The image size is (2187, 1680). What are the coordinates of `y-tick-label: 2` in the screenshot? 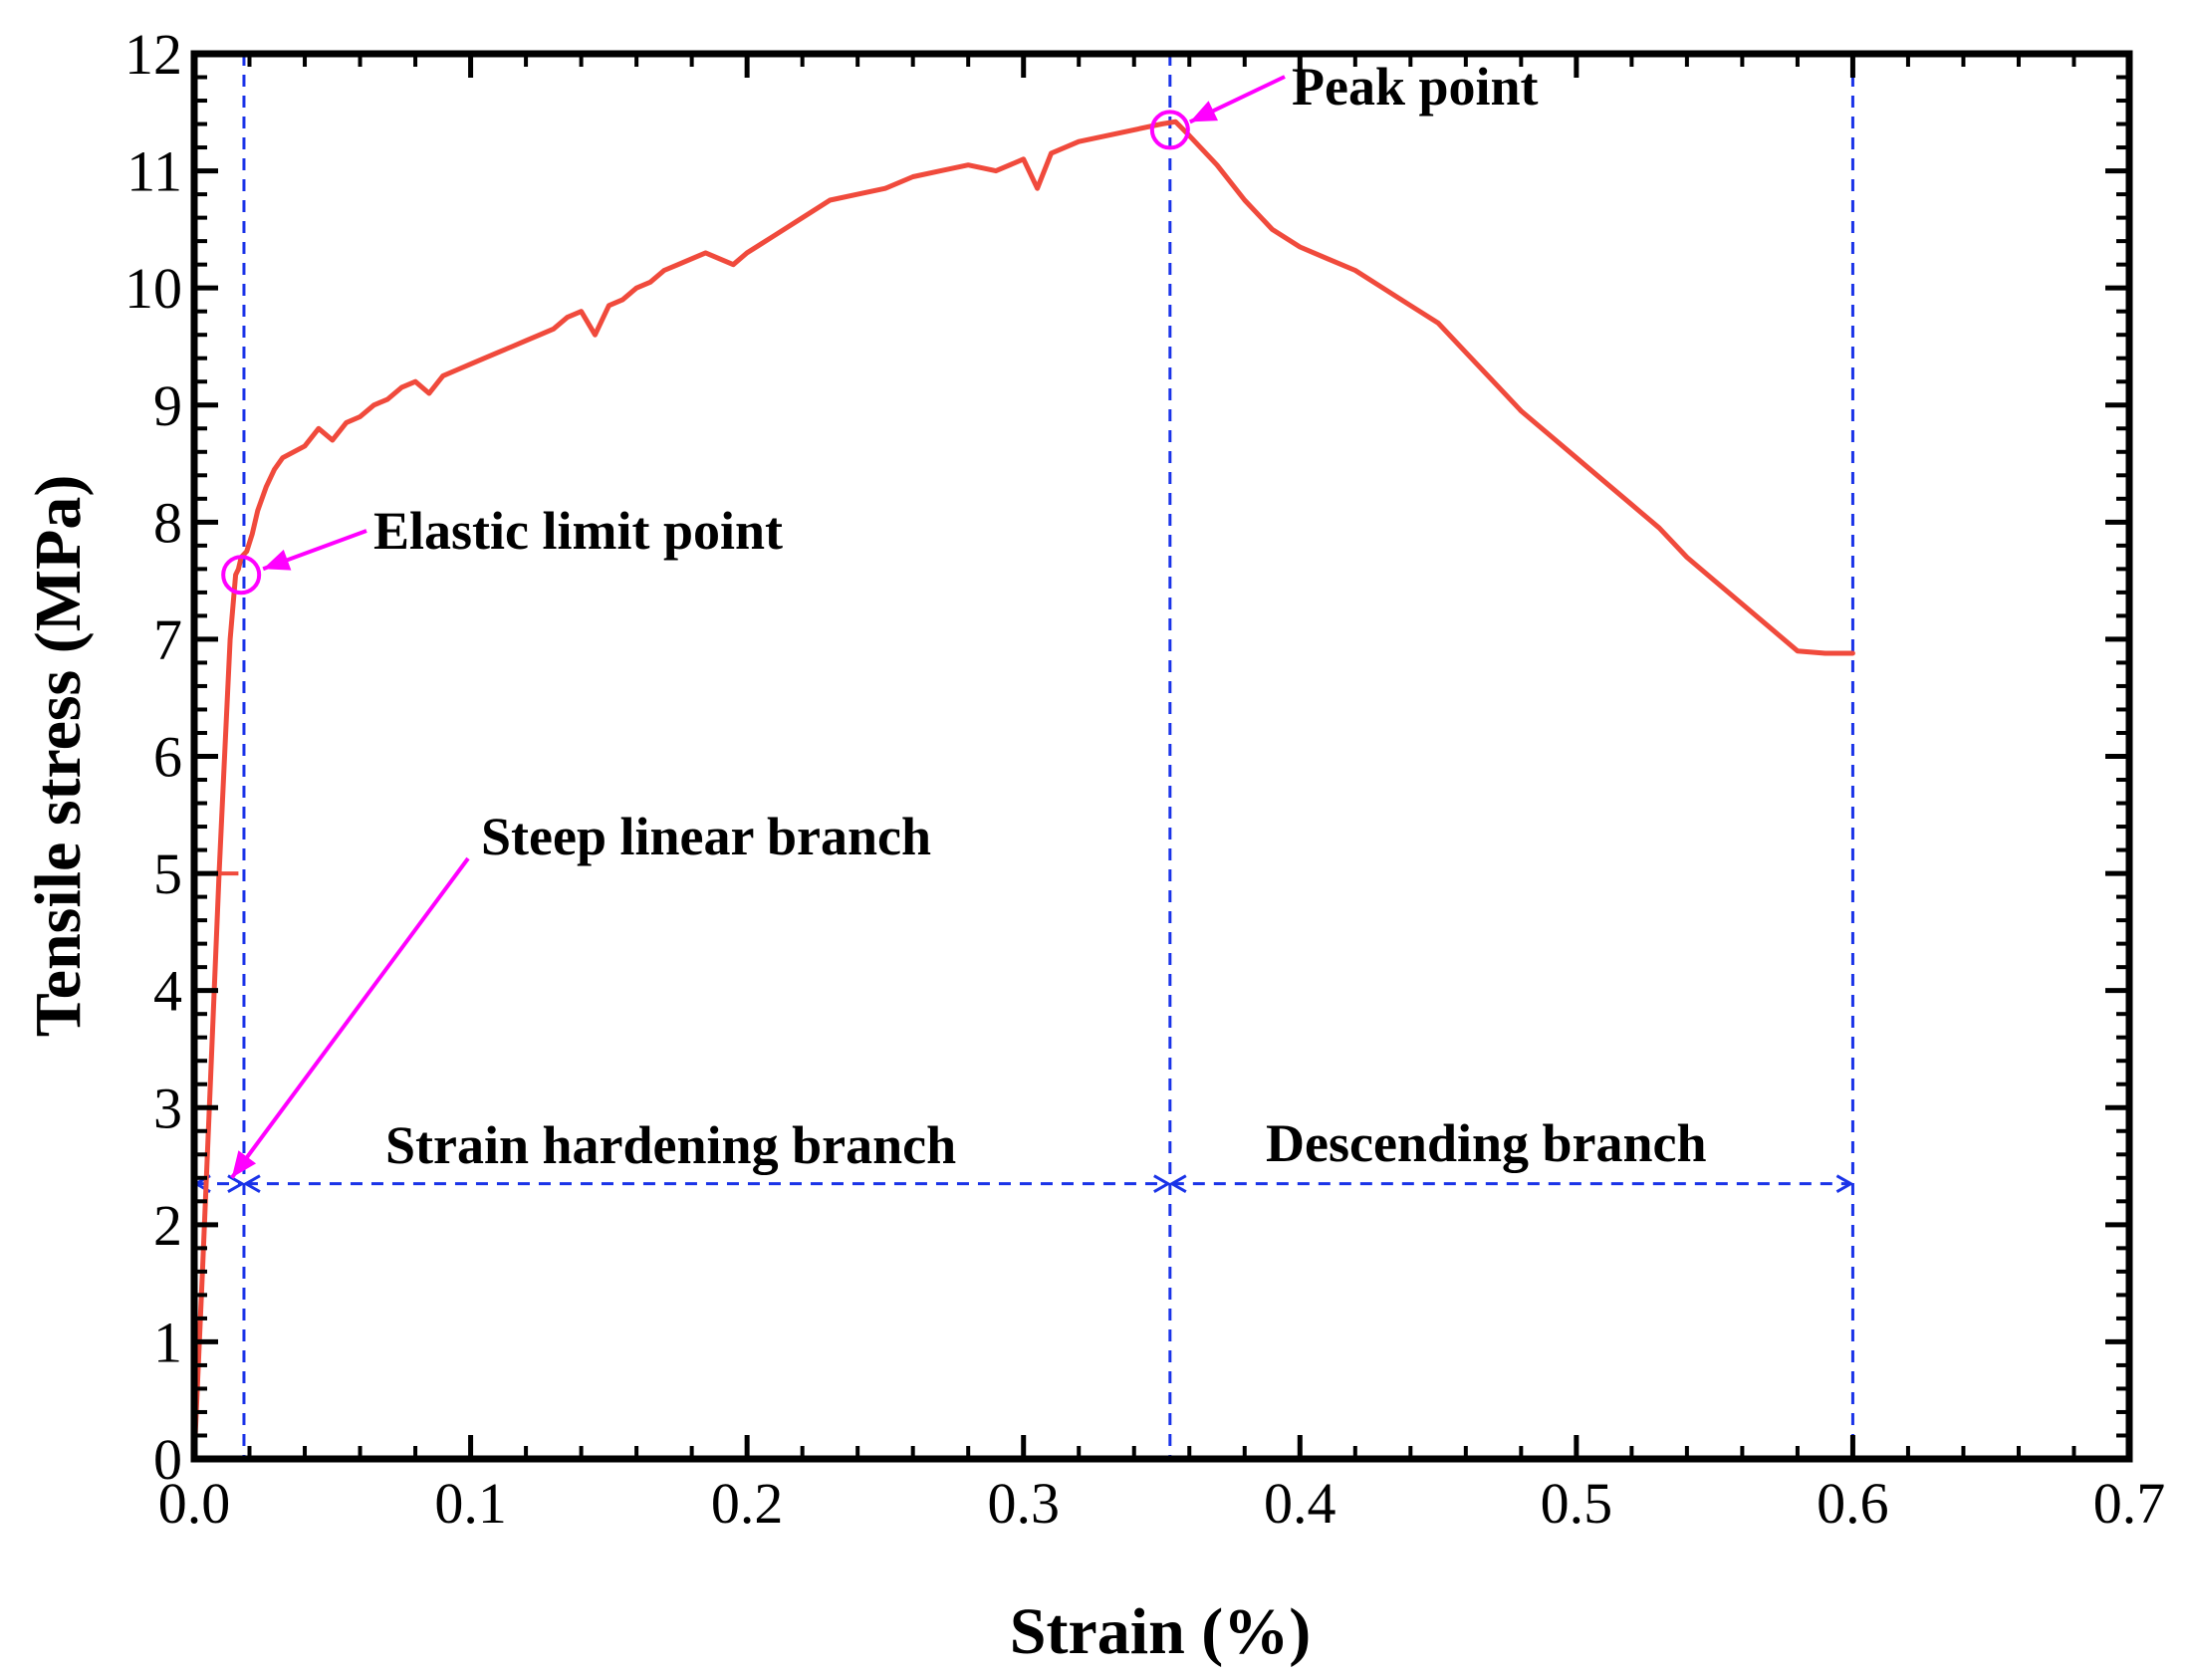 It's located at (168, 1225).